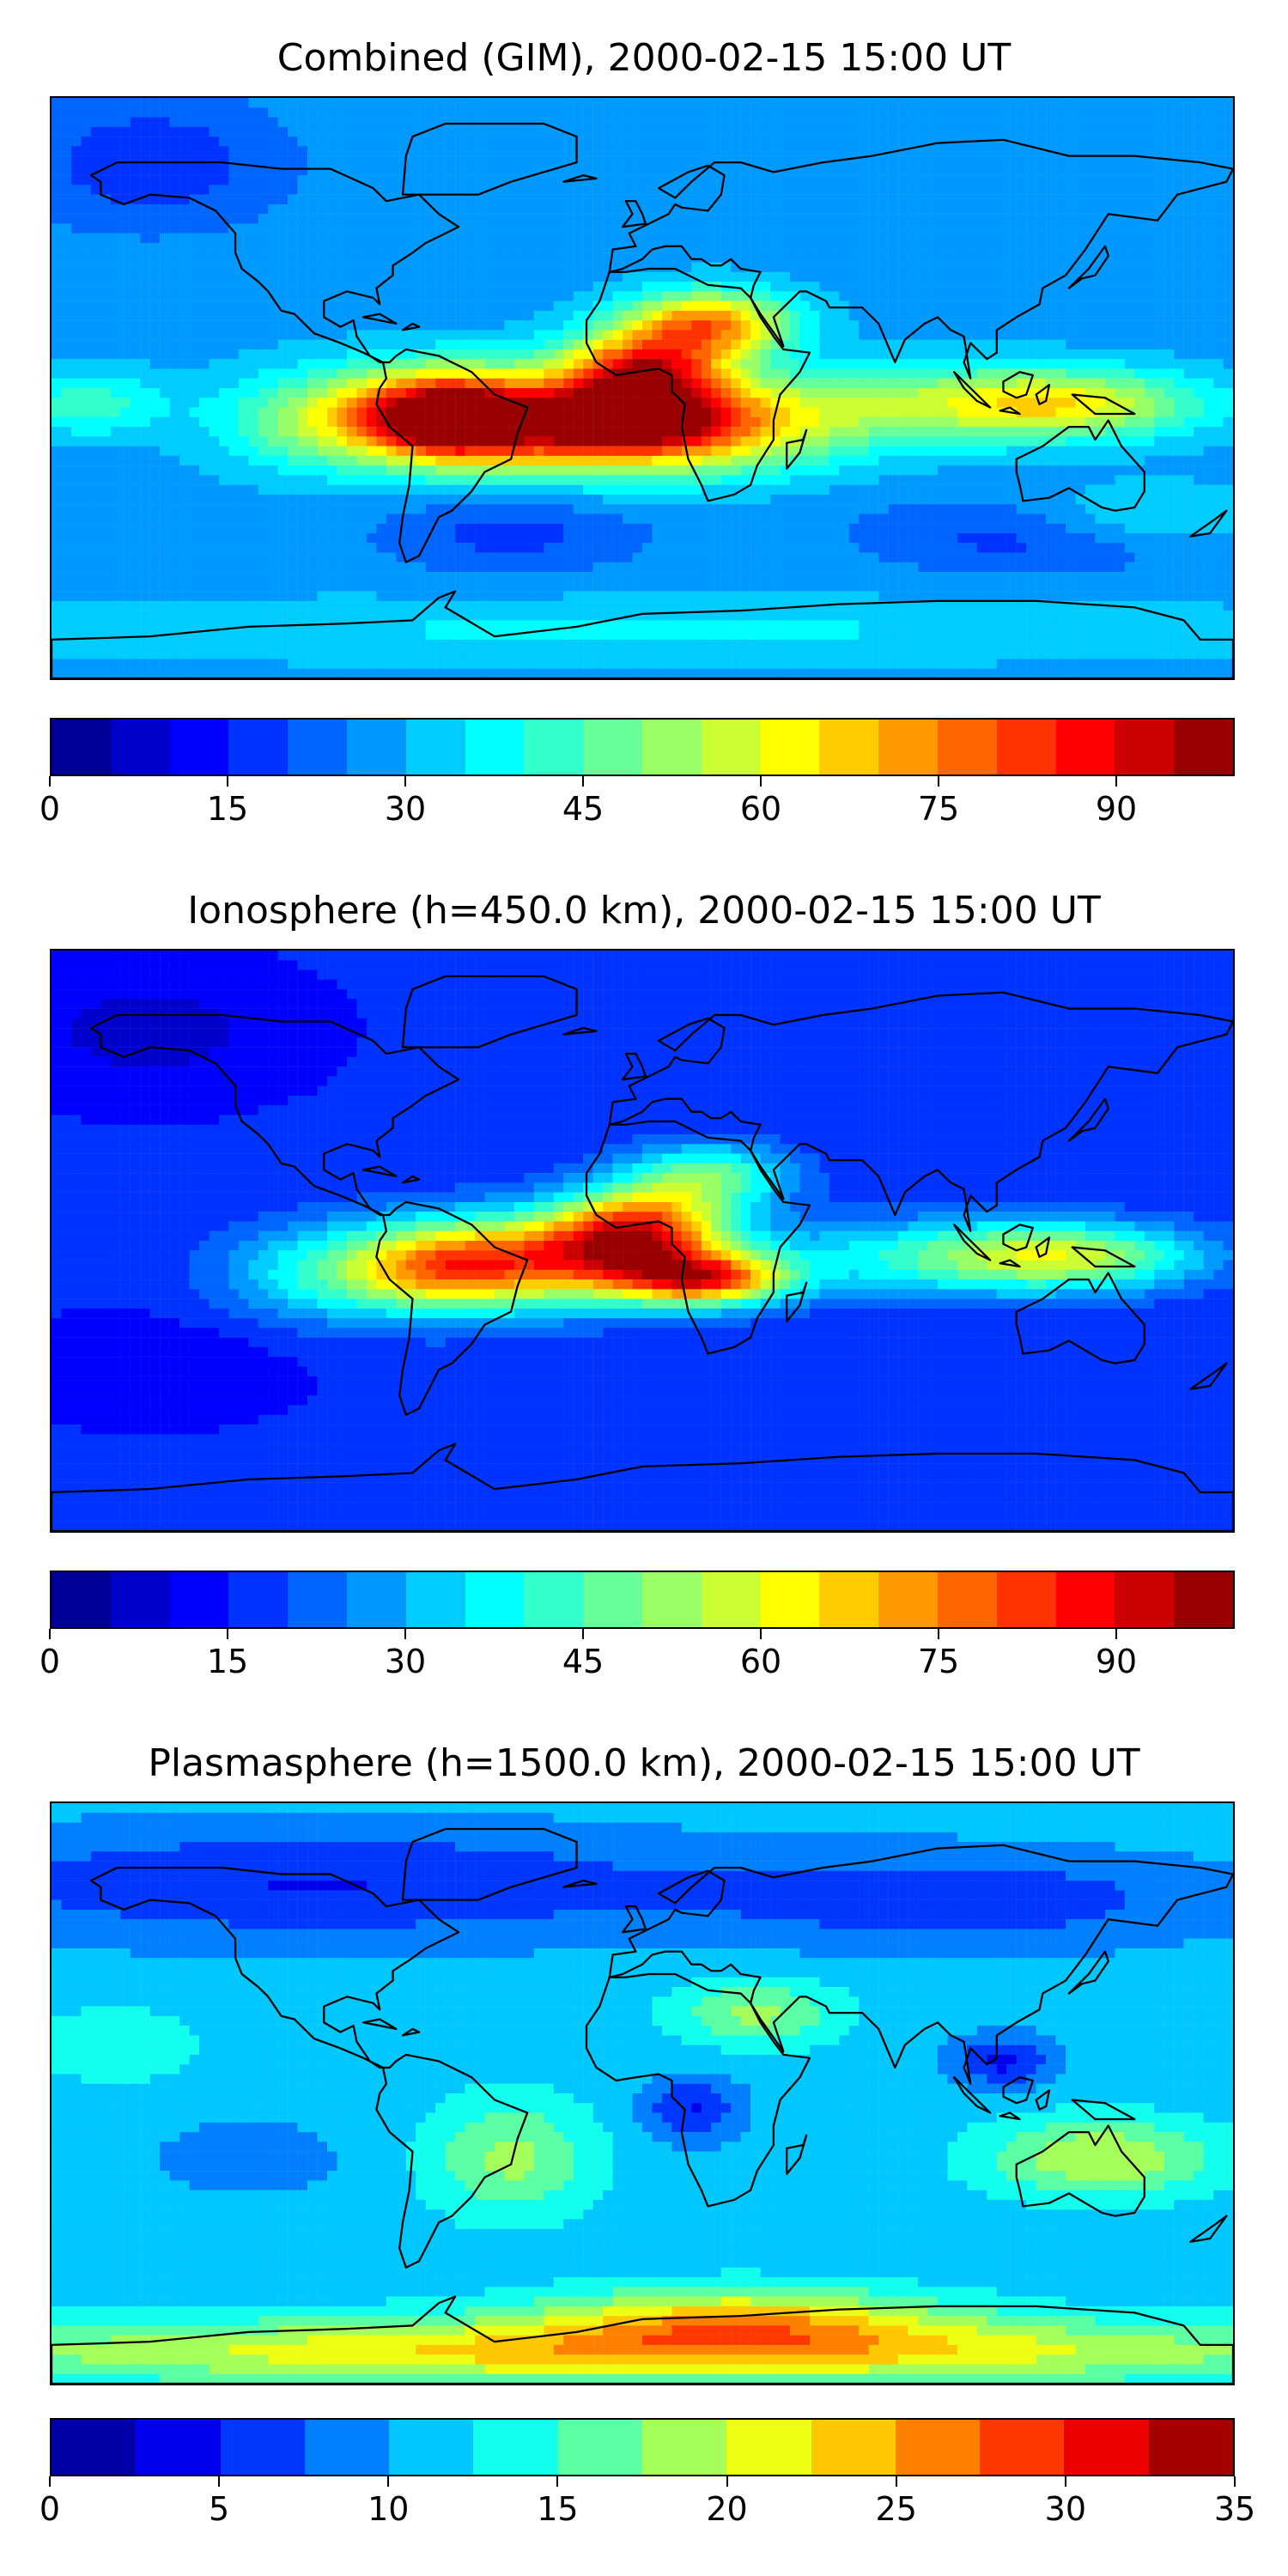  I want to click on colorbar-tick-label: 45, so click(583, 1661).